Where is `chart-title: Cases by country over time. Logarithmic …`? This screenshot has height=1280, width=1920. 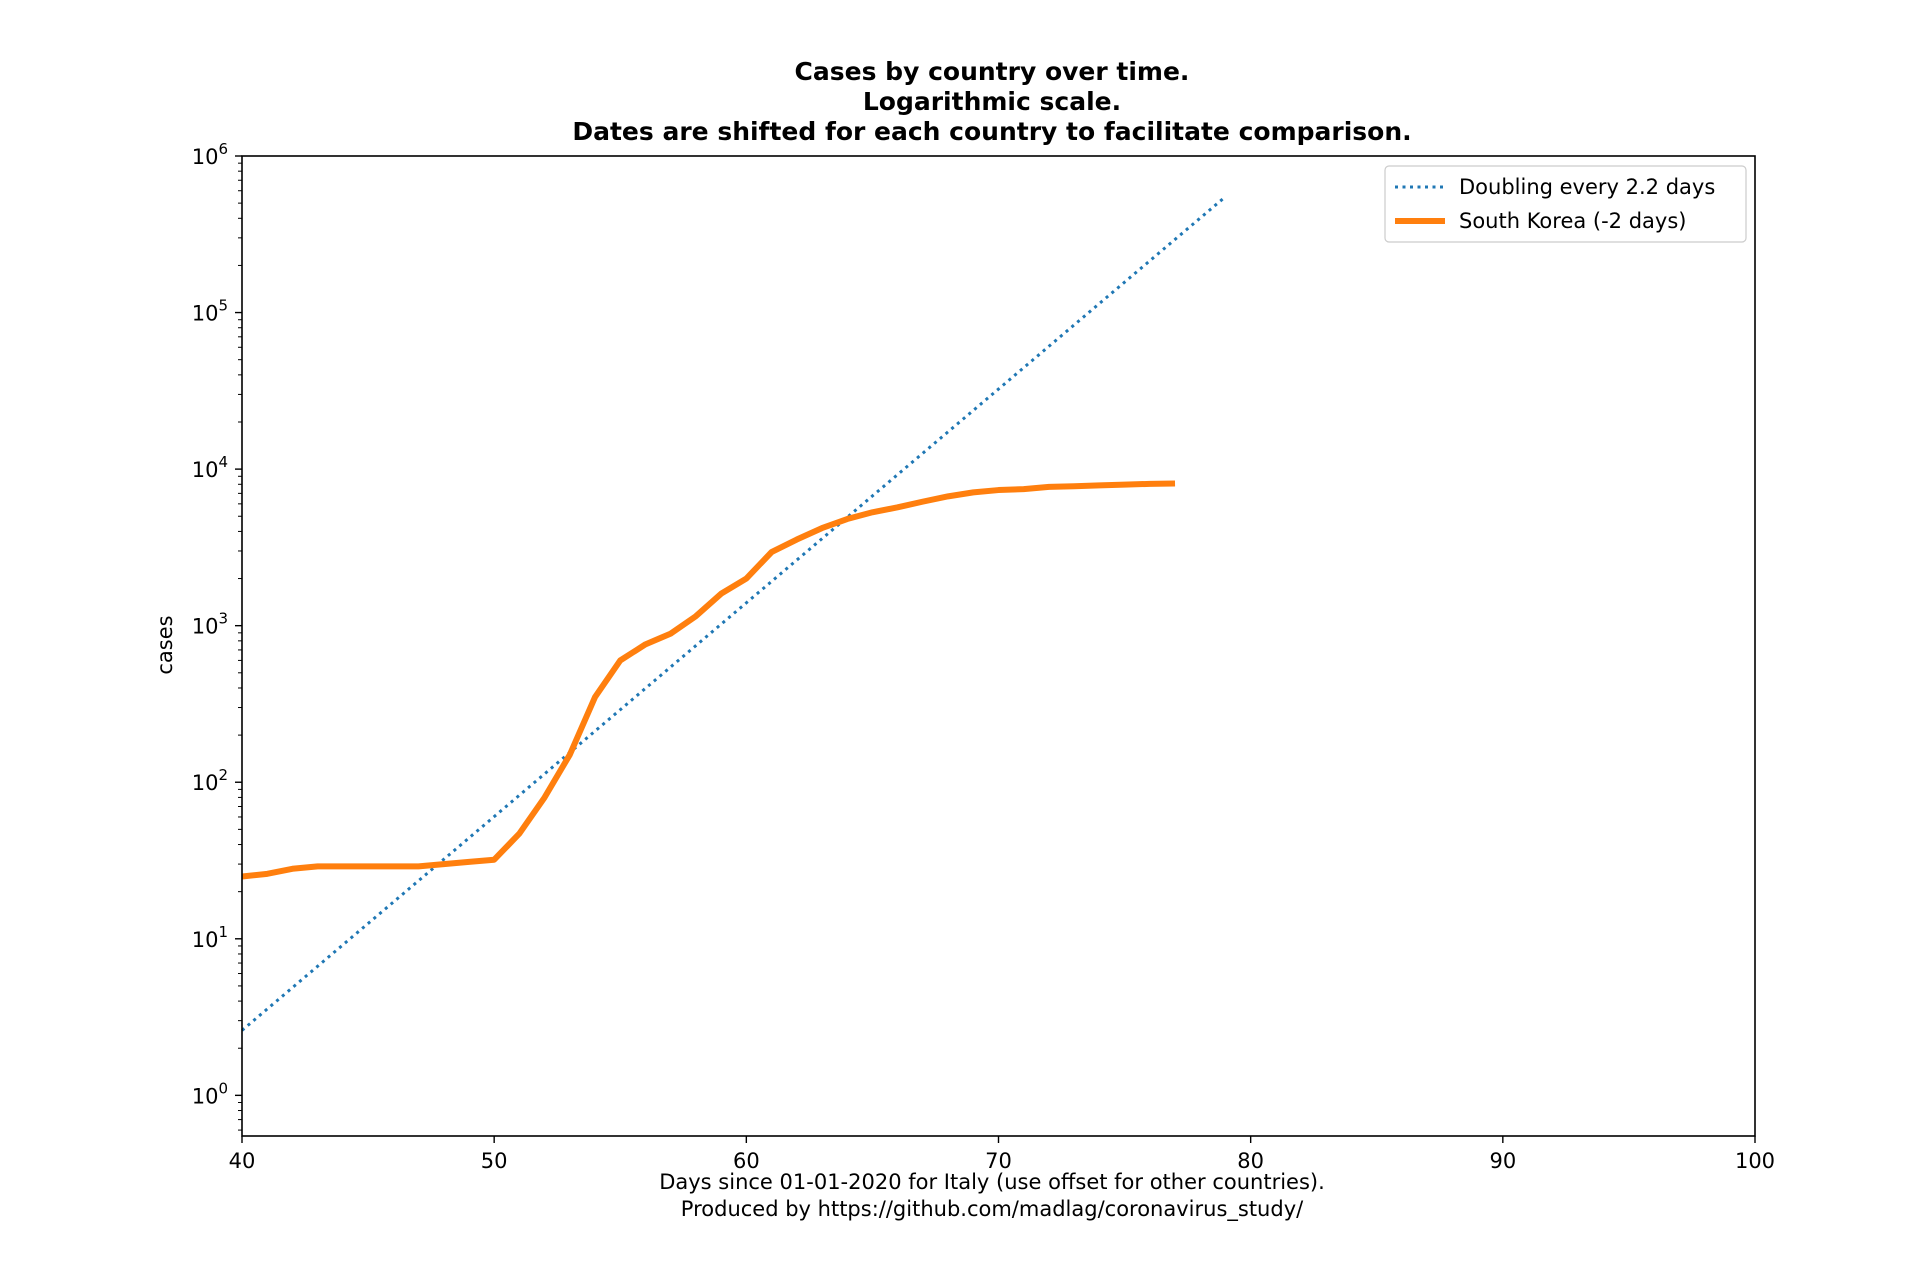 chart-title: Cases by country over time. Logarithmic … is located at coordinates (991, 101).